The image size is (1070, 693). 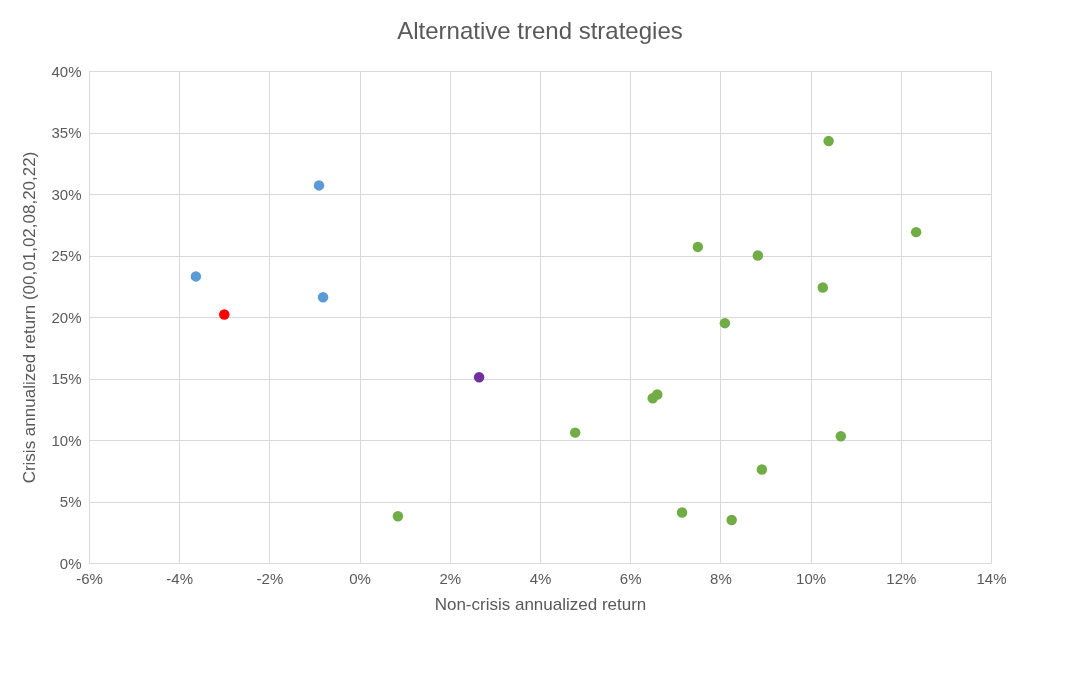 I want to click on y-tick-label: 0%, so click(x=70, y=563).